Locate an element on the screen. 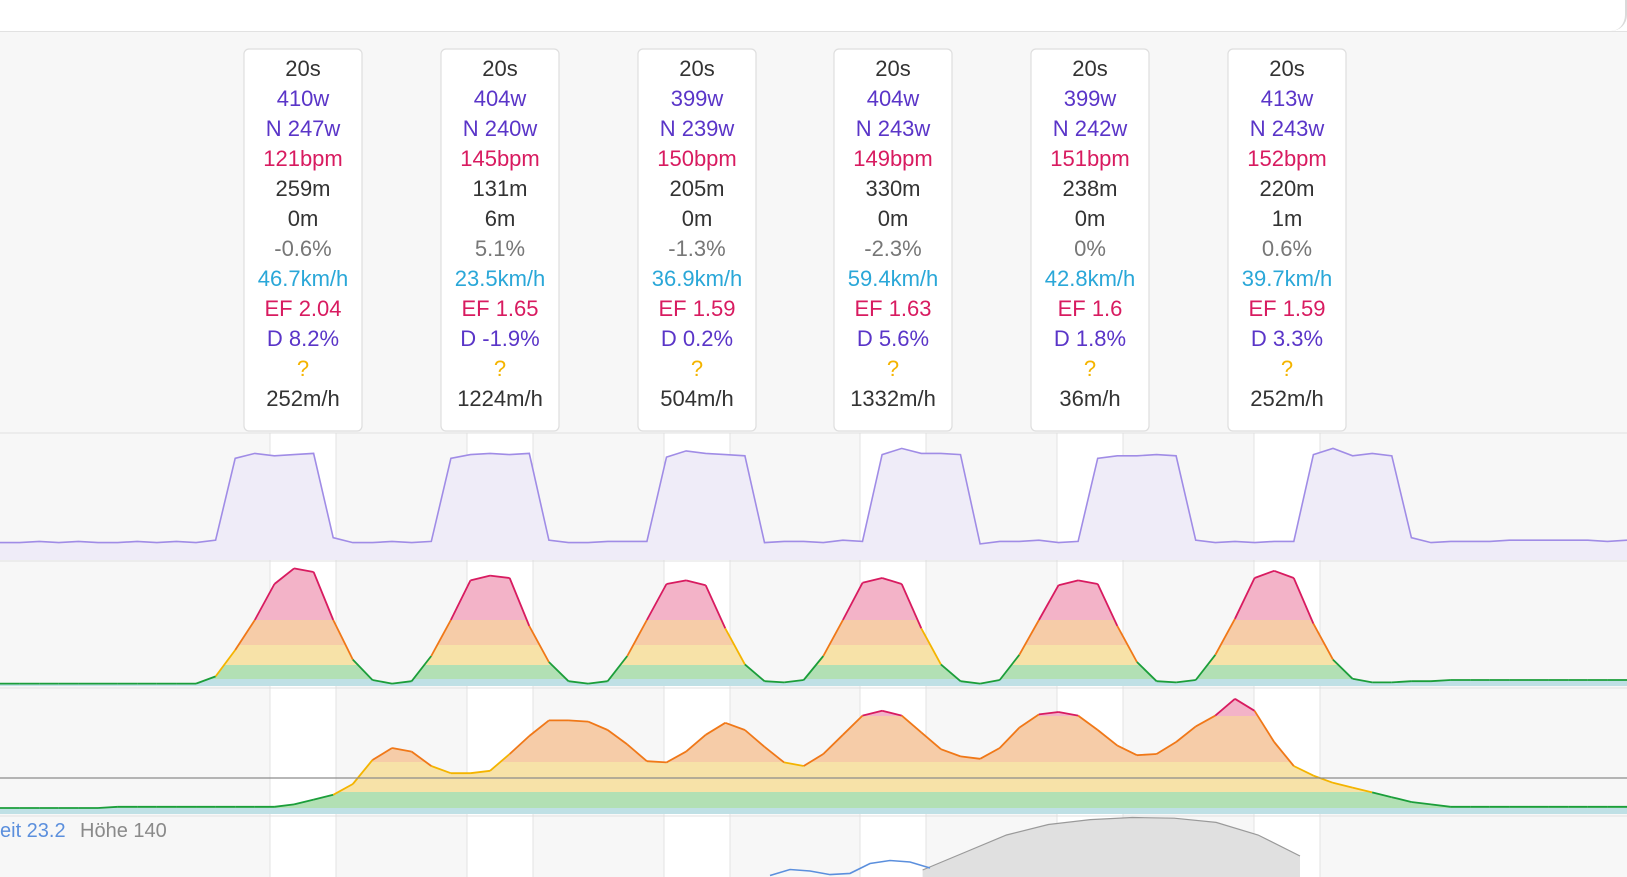 This screenshot has height=877, width=1627. altitude-line is located at coordinates (1111, 843).